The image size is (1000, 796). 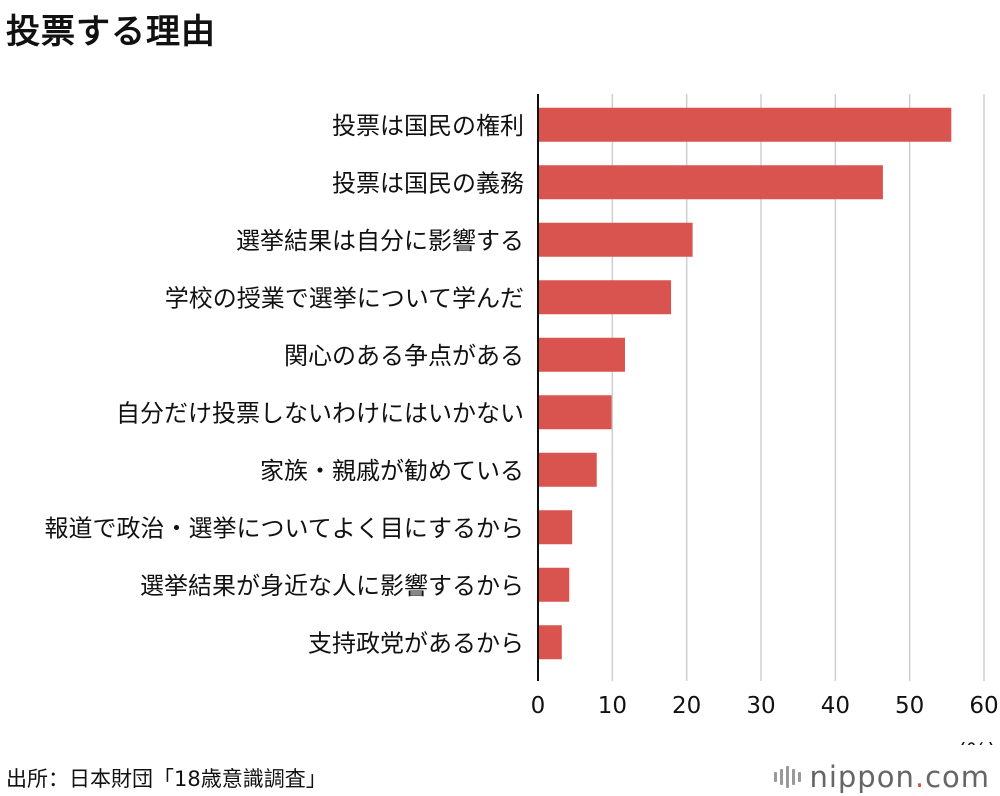 What do you see at coordinates (862, 777) in the screenshot?
I see `brand-name: nippon` at bounding box center [862, 777].